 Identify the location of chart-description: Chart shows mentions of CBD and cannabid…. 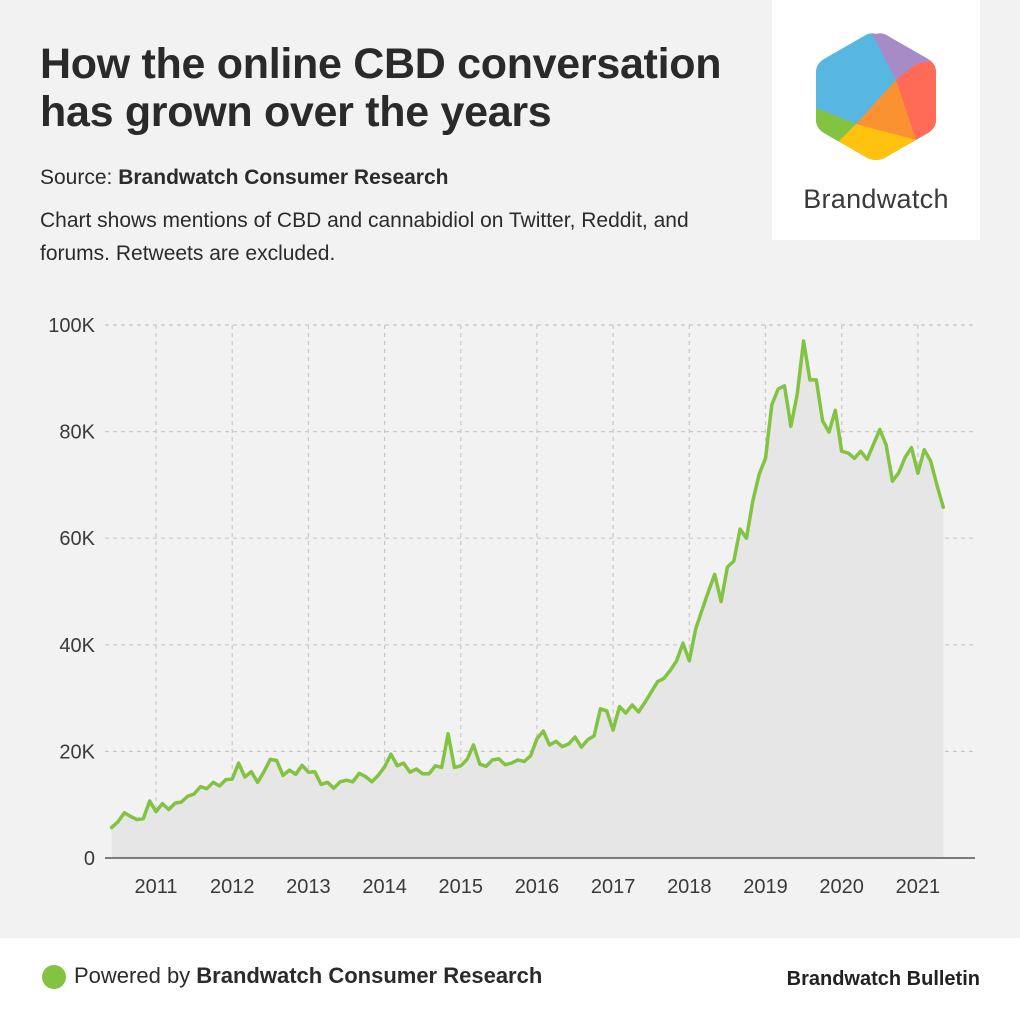
(364, 237).